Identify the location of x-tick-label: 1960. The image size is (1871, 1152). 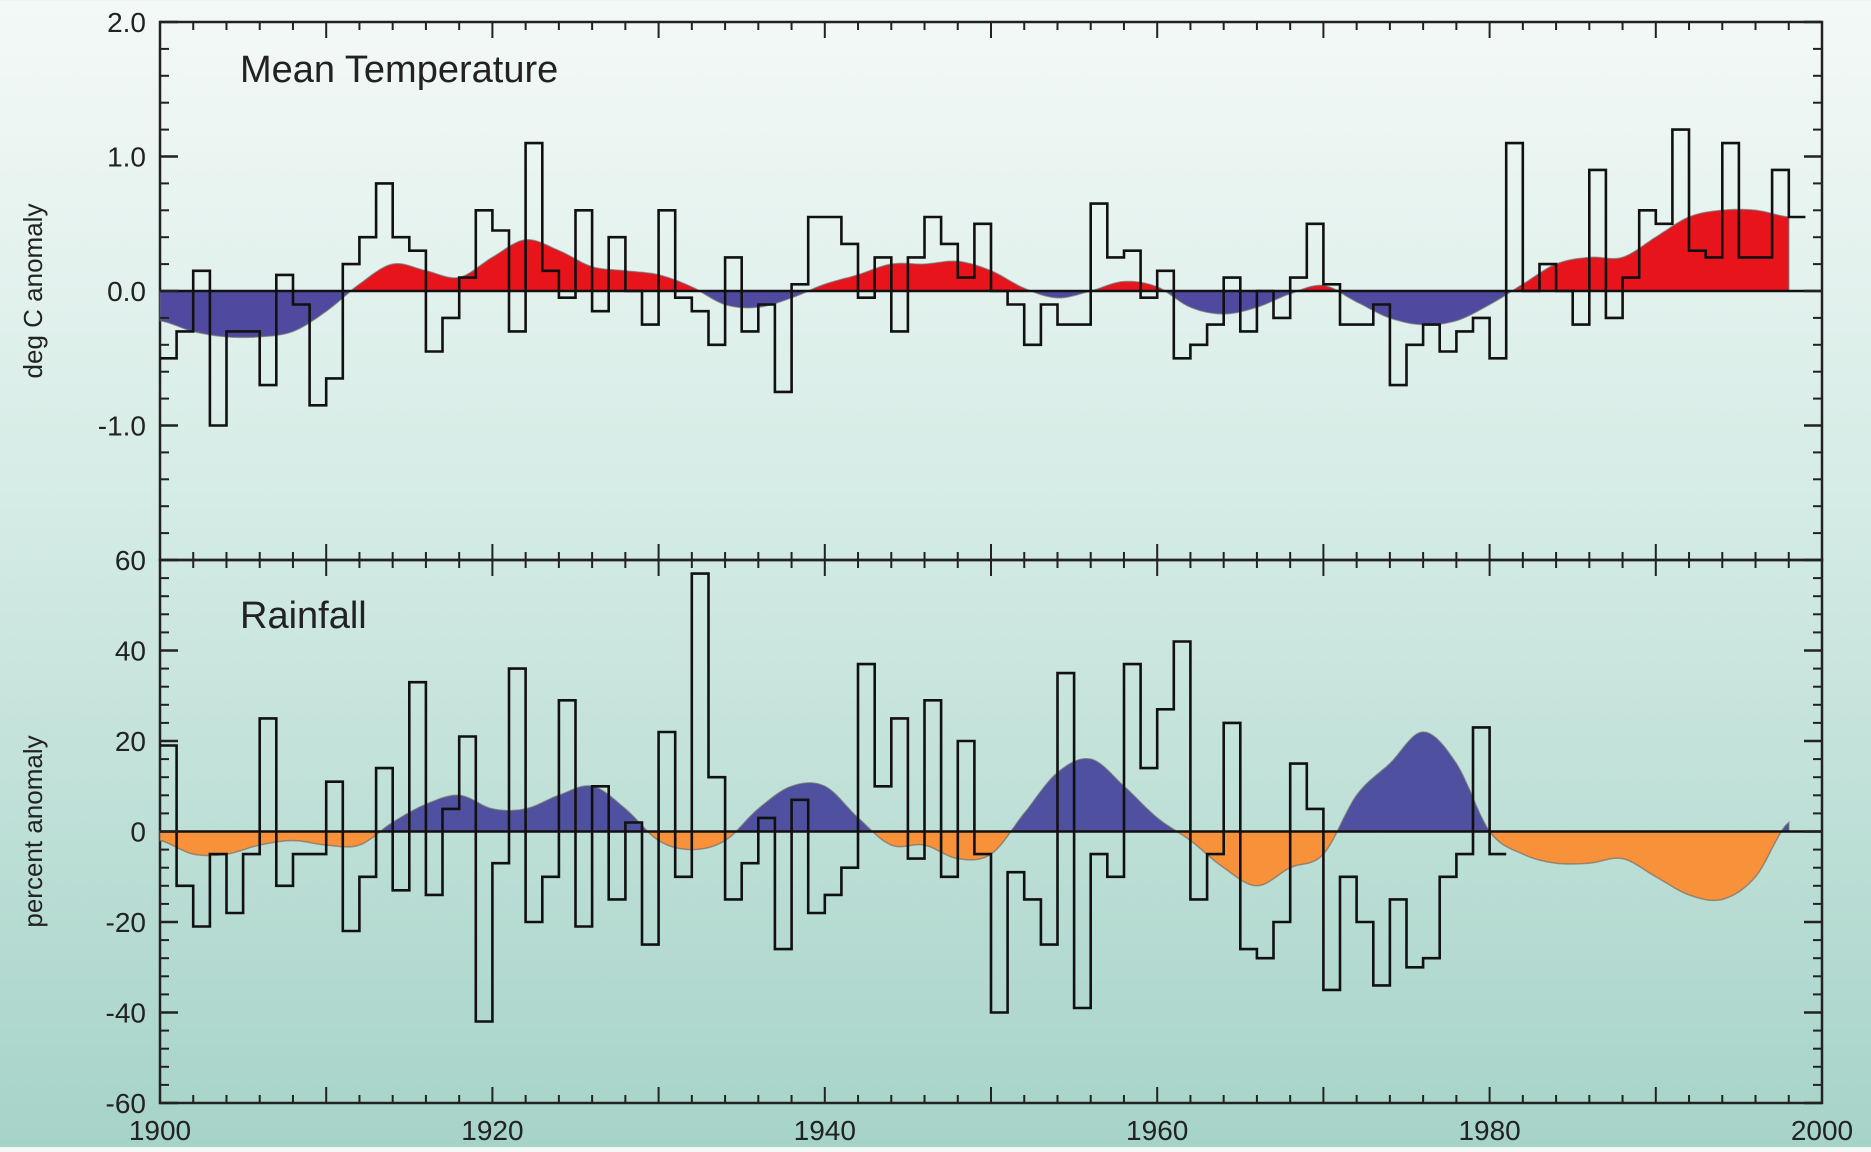
(1157, 1130).